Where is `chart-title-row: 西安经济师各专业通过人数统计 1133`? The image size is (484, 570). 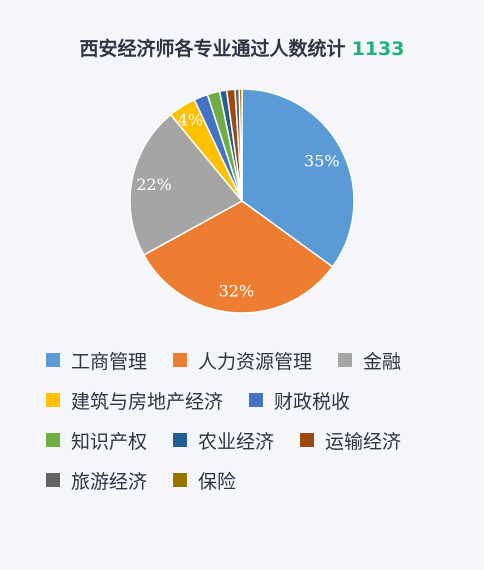
chart-title-row: 西安经济师各专业通过人数统计 1133 is located at coordinates (242, 47).